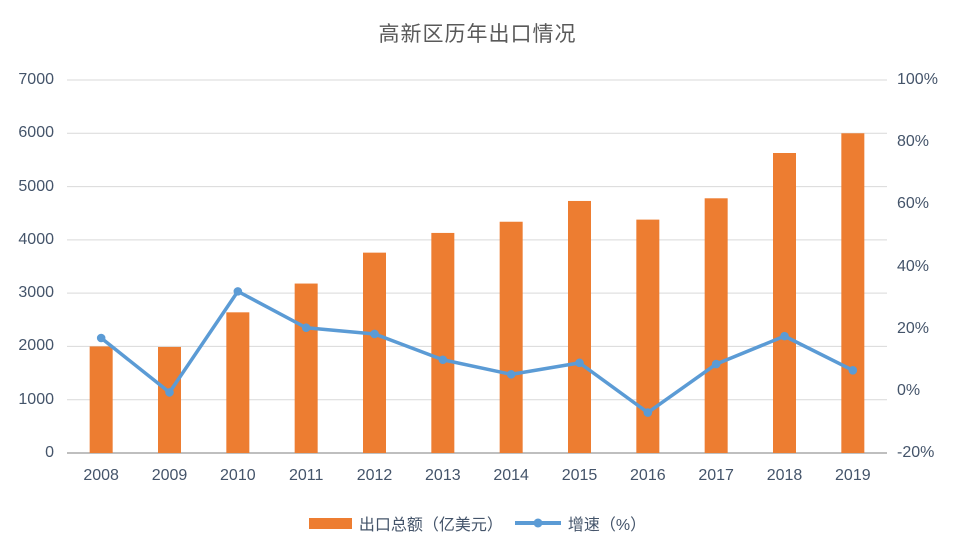  I want to click on legend-item-growth: 增速（%）, so click(580, 523).